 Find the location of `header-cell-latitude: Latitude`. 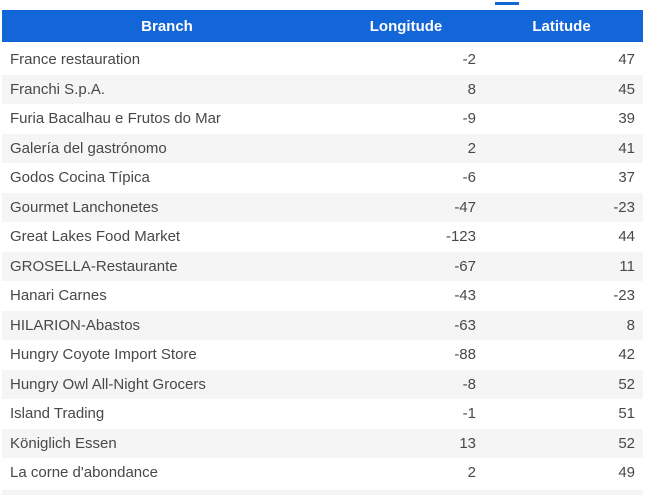

header-cell-latitude: Latitude is located at coordinates (561, 26).